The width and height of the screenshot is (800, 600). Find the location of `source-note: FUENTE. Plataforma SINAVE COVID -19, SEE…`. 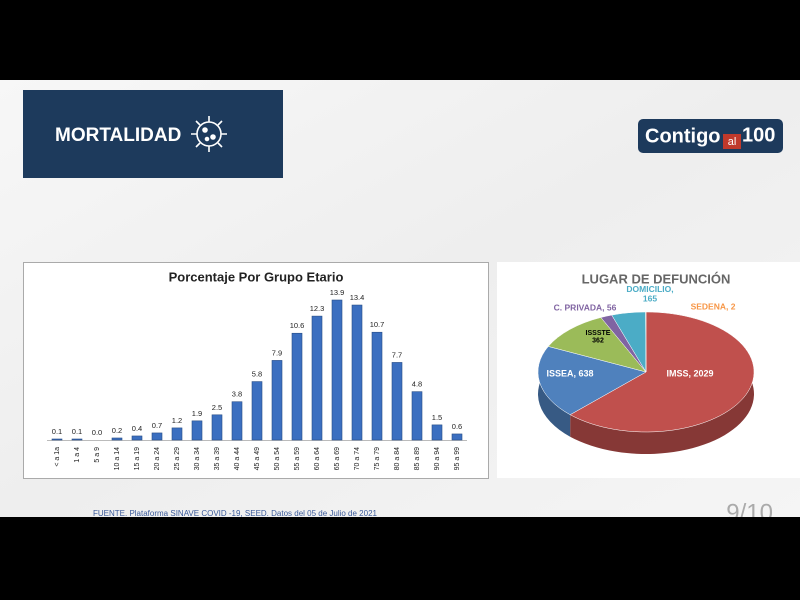

source-note: FUENTE. Plataforma SINAVE COVID -19, SEE… is located at coordinates (235, 513).